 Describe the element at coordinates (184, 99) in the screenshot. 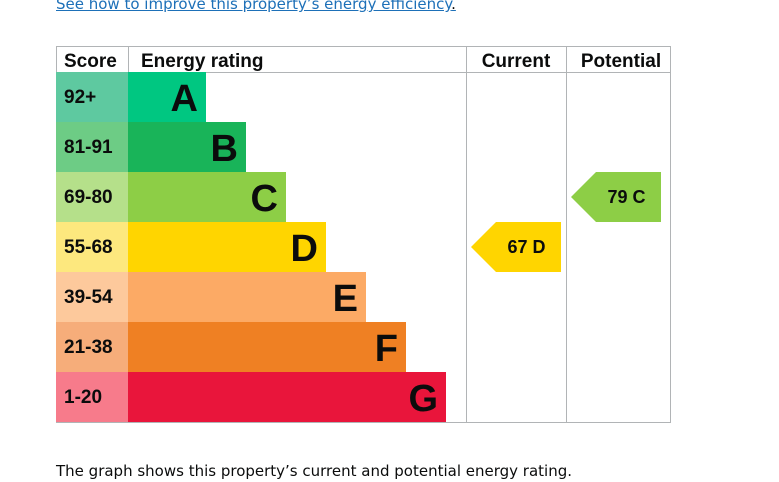

I see `rating-letter-a: A` at that location.